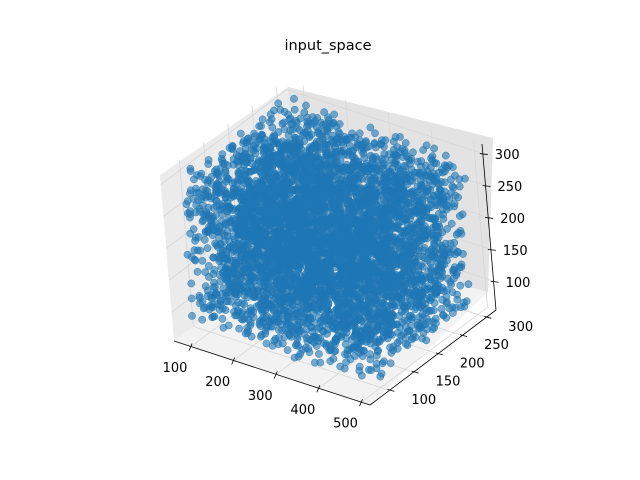 This screenshot has height=480, width=640. I want to click on chart-title: input_space, so click(327, 46).